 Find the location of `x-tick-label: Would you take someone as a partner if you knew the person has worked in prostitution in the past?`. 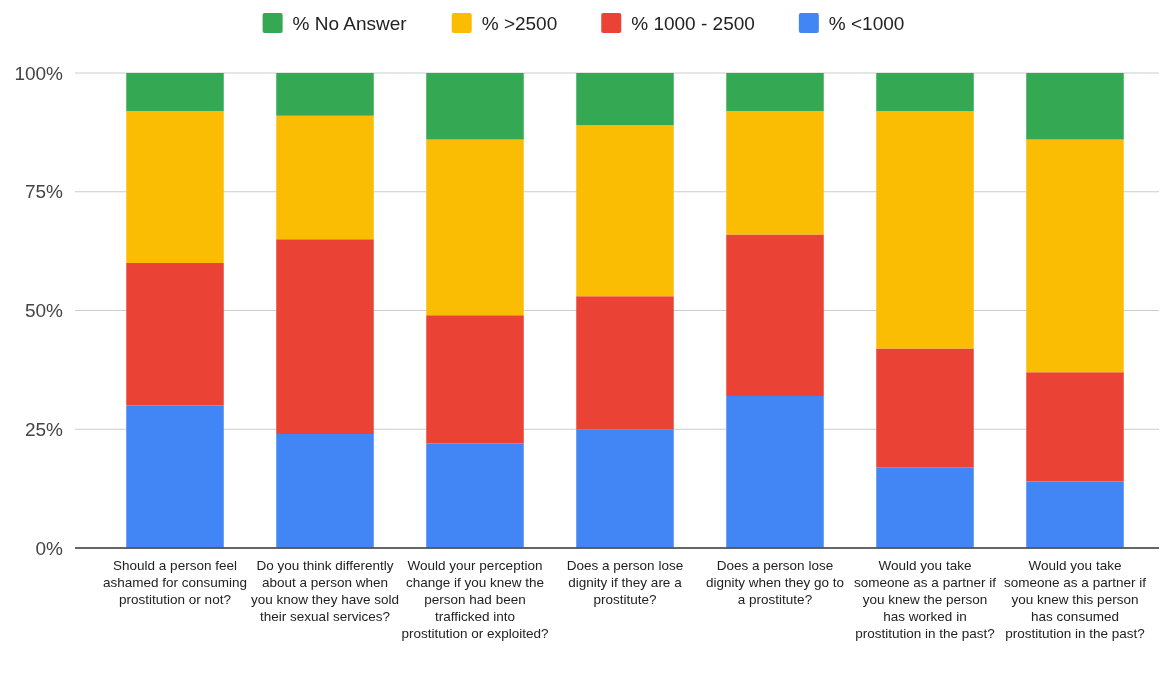

x-tick-label: Would you take someone as a partner if you knew the person has worked in prostitution in the past? is located at coordinates (925, 599).